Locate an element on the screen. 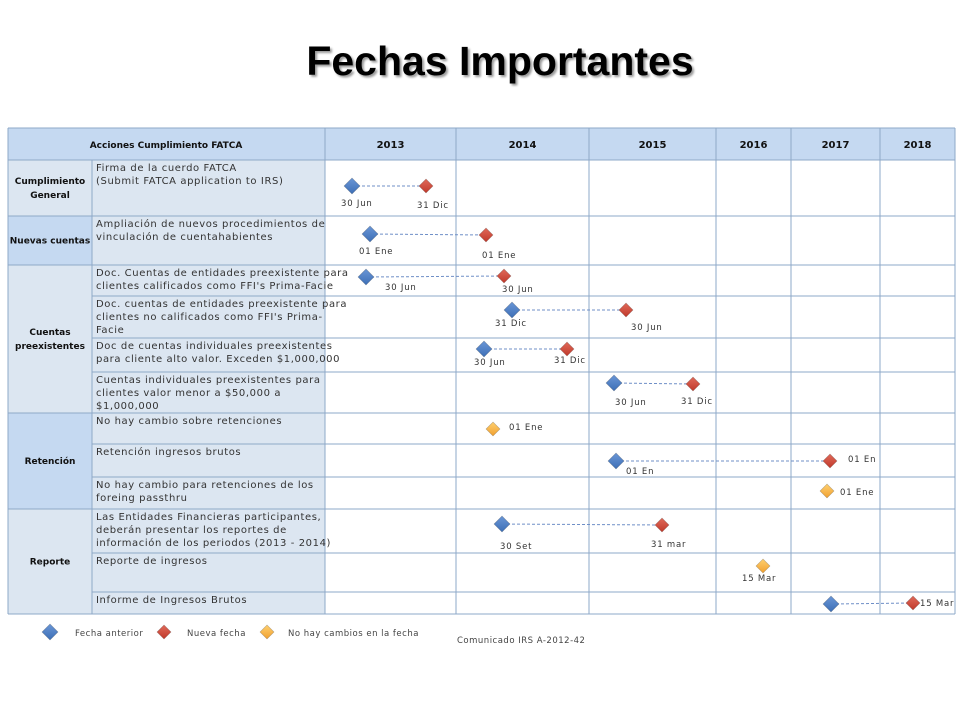 Image resolution: width=960 pixels, height=720 pixels. action-label: $1,000,000 is located at coordinates (127, 406).